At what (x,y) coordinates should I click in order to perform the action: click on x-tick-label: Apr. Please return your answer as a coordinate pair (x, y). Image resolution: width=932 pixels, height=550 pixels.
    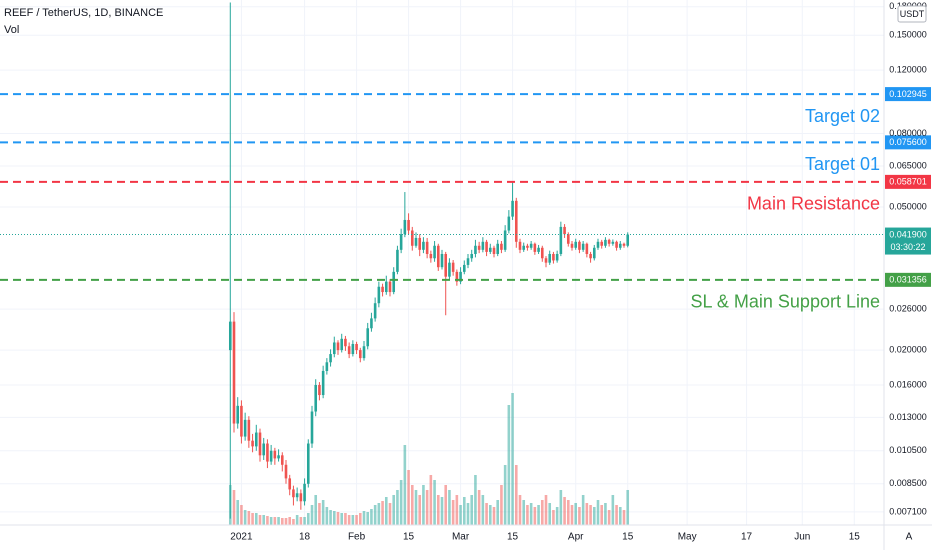
    Looking at the image, I should click on (576, 537).